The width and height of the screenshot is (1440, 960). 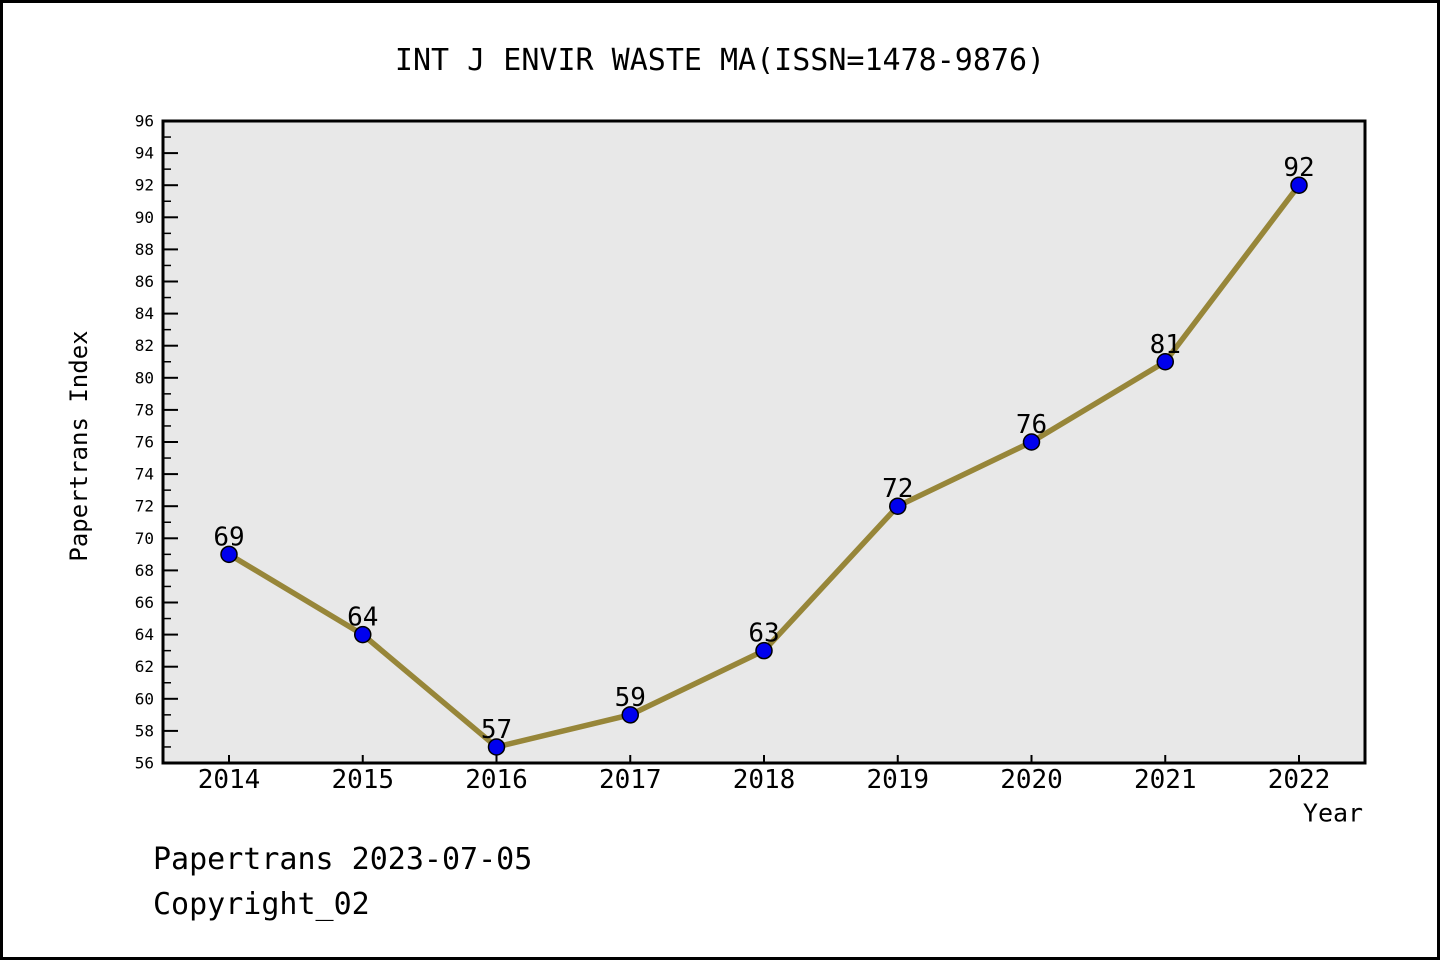 I want to click on x-axis-label: Year, so click(x=1333, y=813).